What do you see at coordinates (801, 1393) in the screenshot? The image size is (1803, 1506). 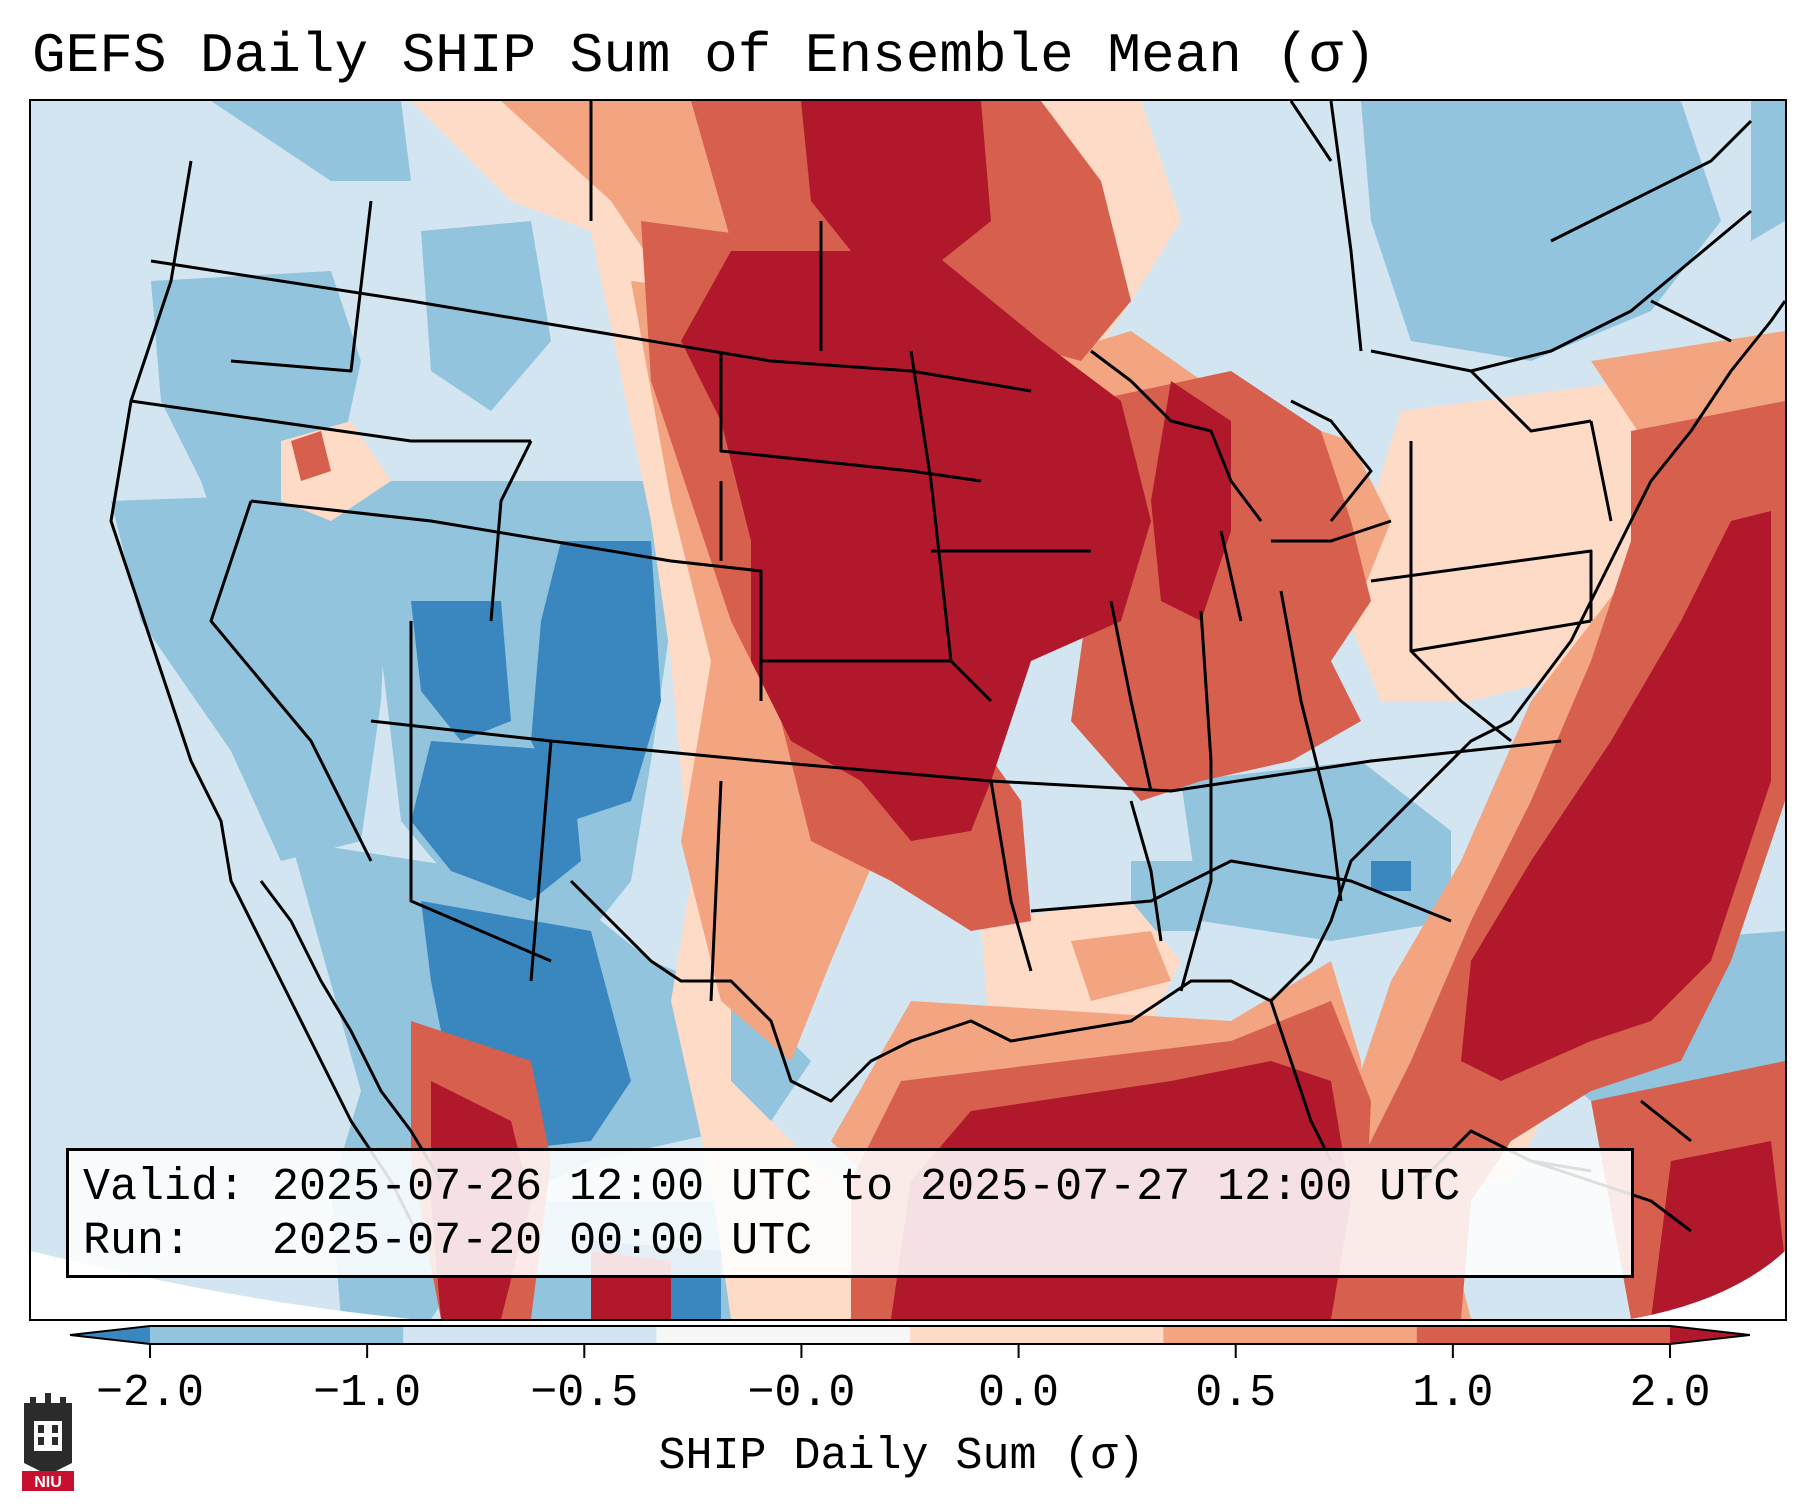 I see `colorbar-tick-label: −0.0` at bounding box center [801, 1393].